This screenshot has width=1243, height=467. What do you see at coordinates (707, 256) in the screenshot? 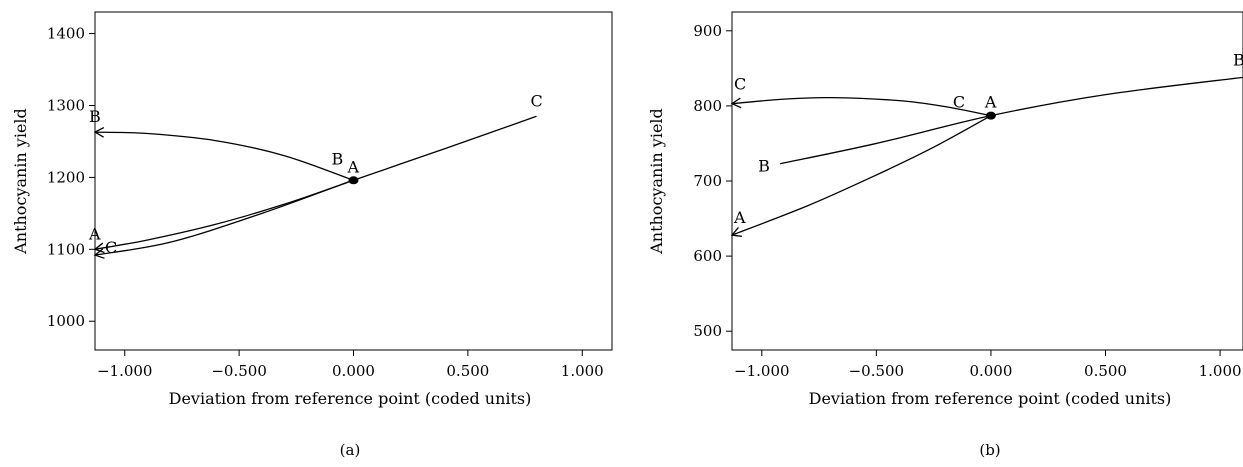
I see `y-tick-label: 600` at bounding box center [707, 256].